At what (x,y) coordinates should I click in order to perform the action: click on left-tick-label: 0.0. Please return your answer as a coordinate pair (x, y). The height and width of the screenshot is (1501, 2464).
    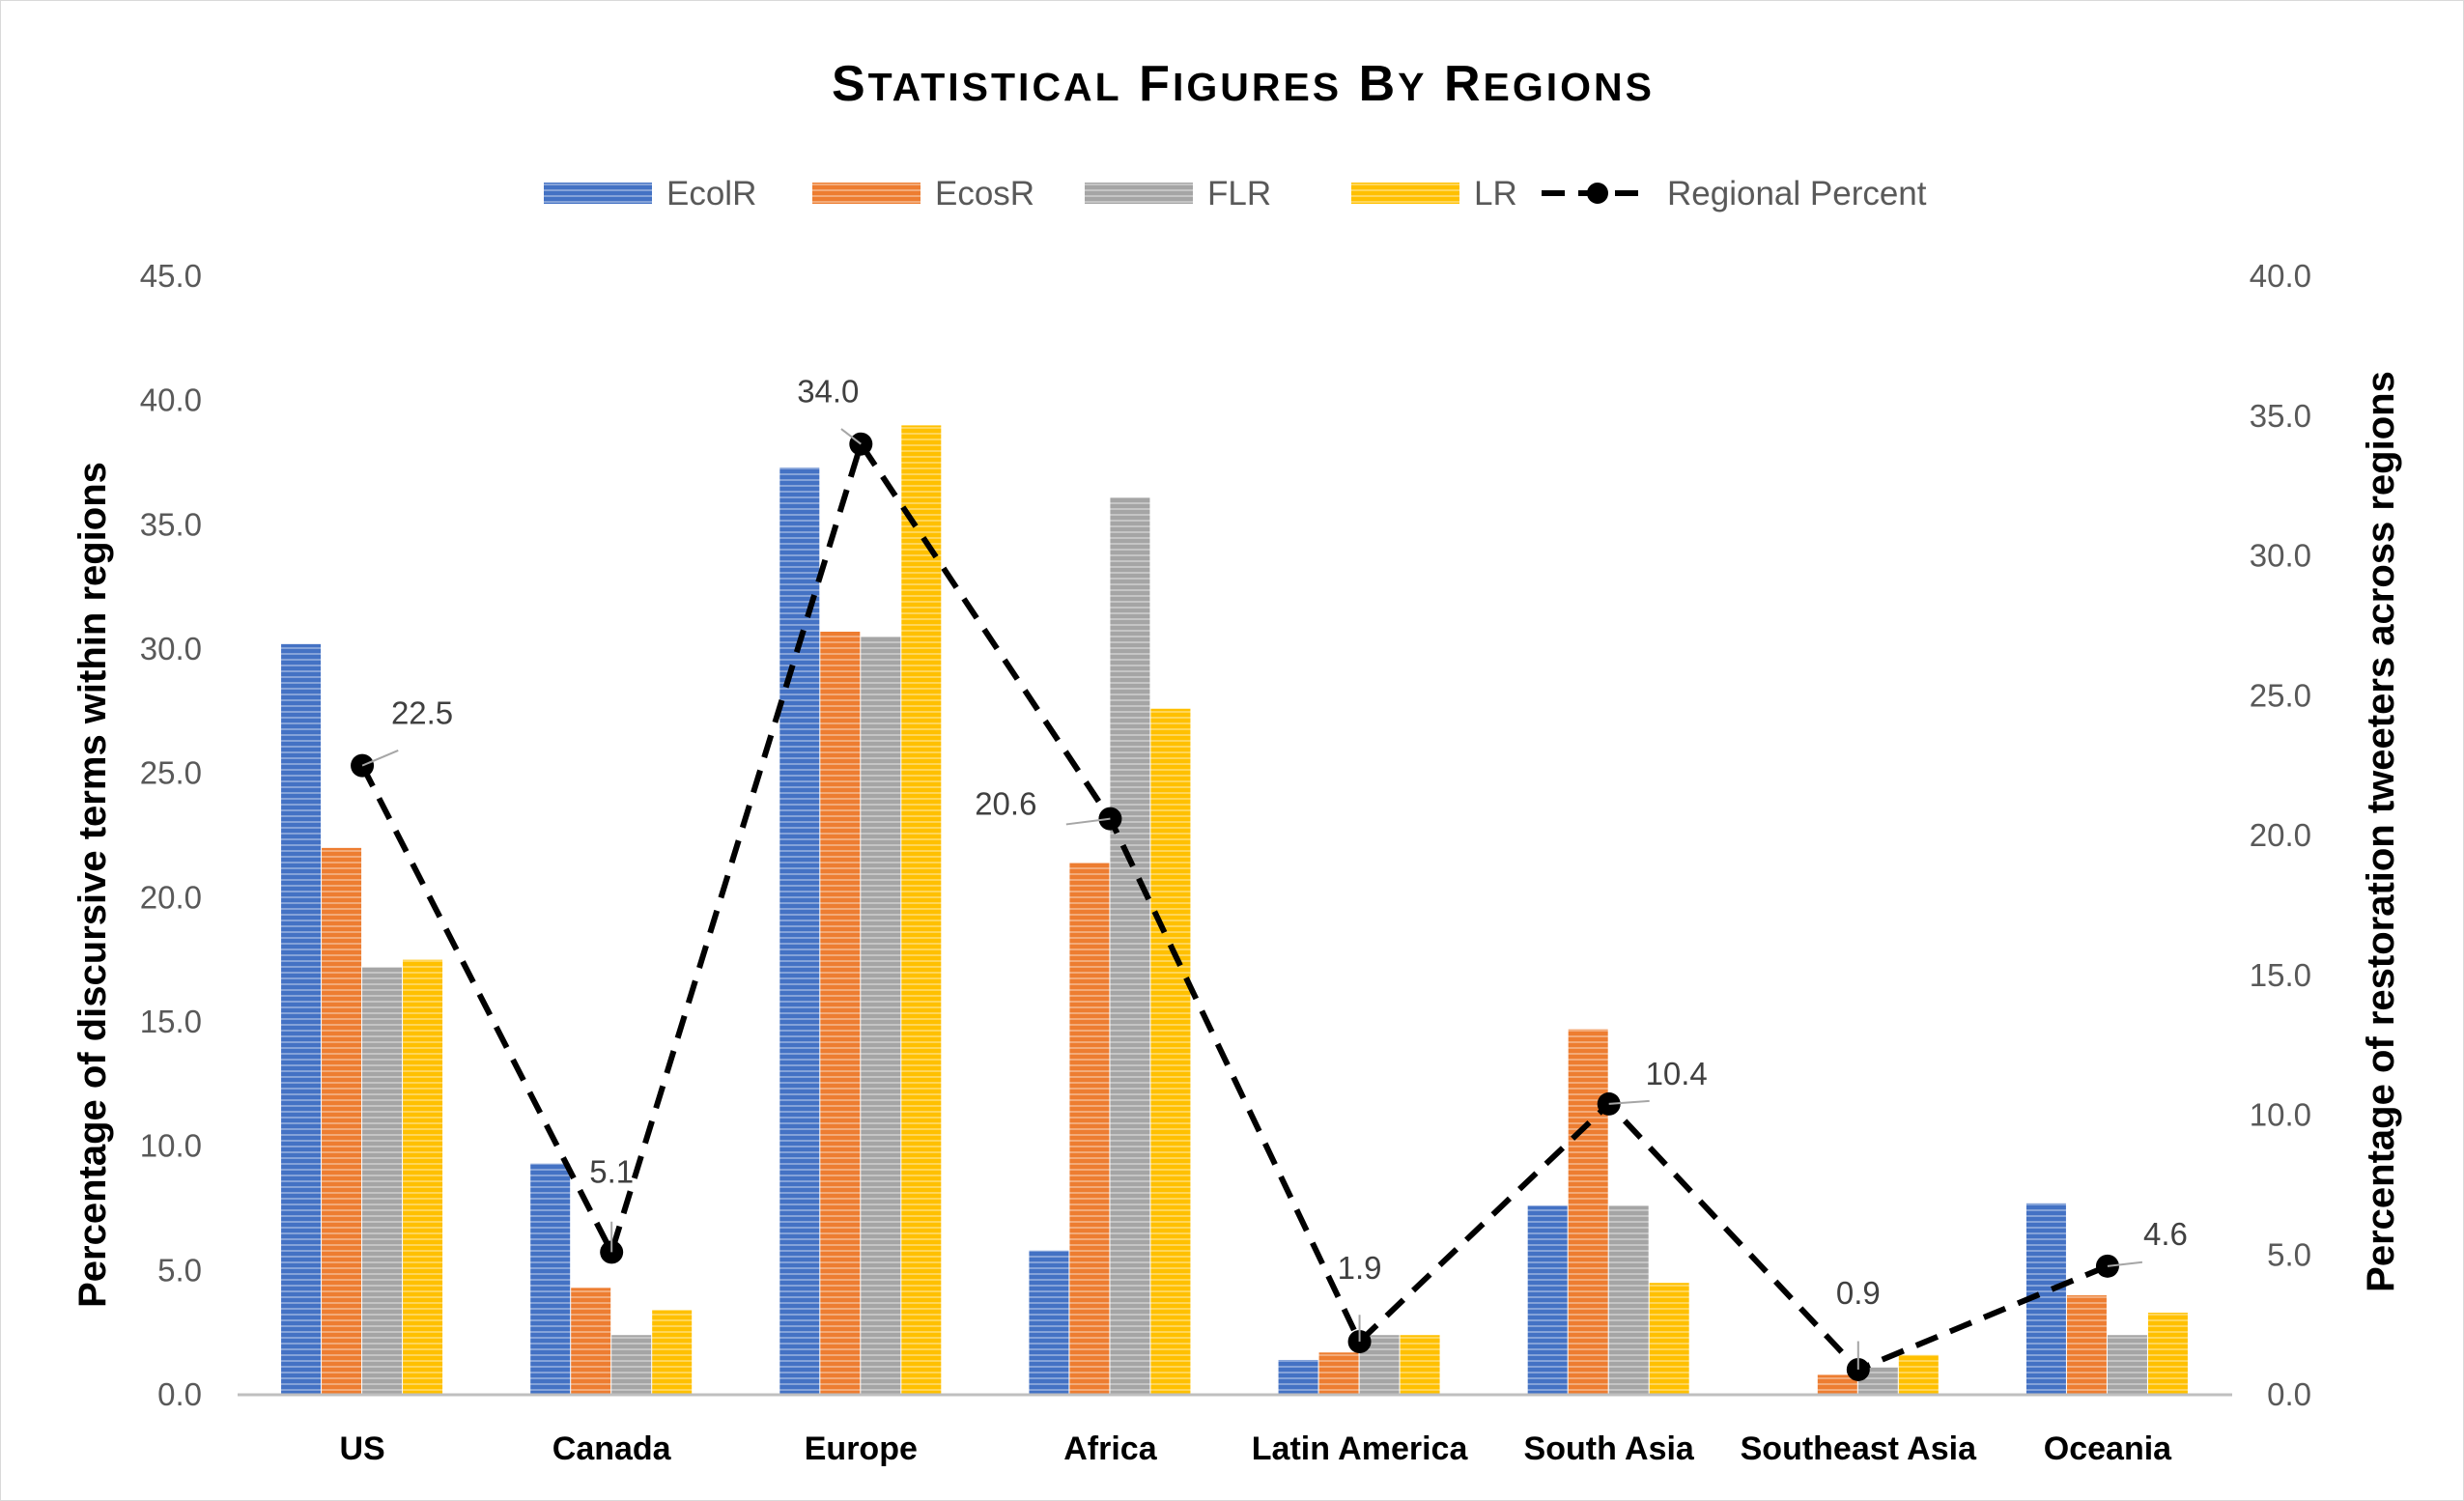
    Looking at the image, I should click on (179, 1394).